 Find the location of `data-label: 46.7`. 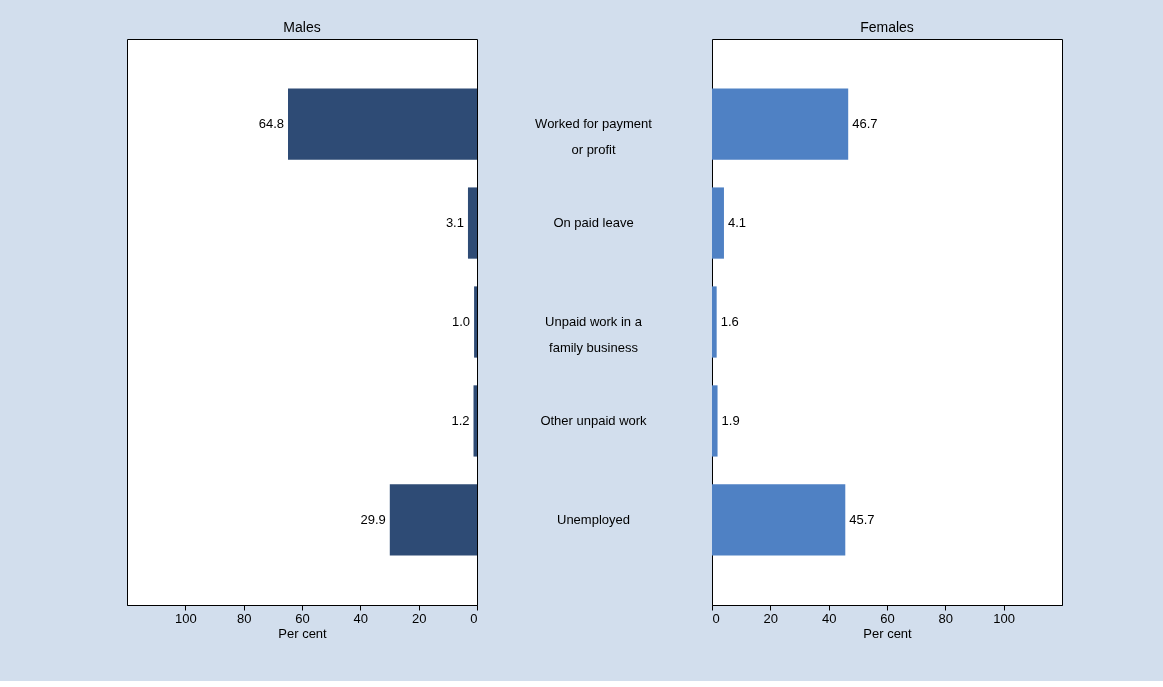

data-label: 46.7 is located at coordinates (865, 124).